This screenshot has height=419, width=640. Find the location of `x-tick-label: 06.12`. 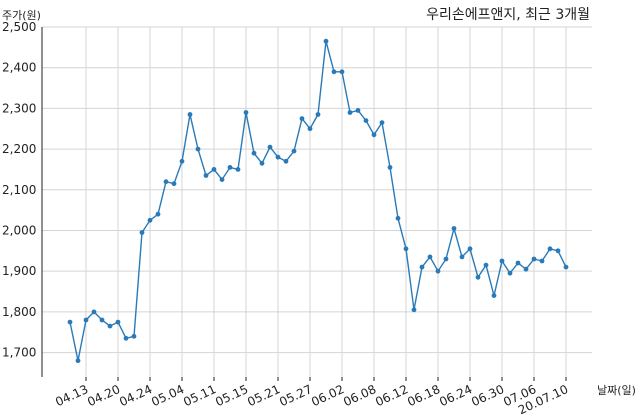

x-tick-label: 06.12 is located at coordinates (391, 395).